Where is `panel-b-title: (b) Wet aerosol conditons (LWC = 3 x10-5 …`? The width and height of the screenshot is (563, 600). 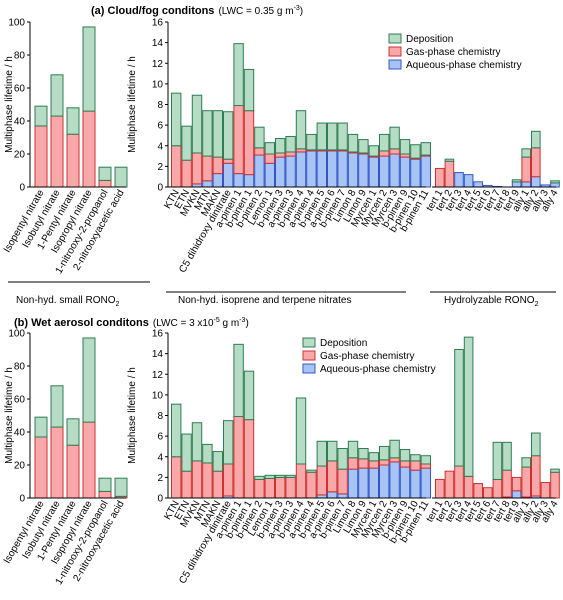 panel-b-title: (b) Wet aerosol conditons (LWC = 3 x10-5 … is located at coordinates (131, 323).